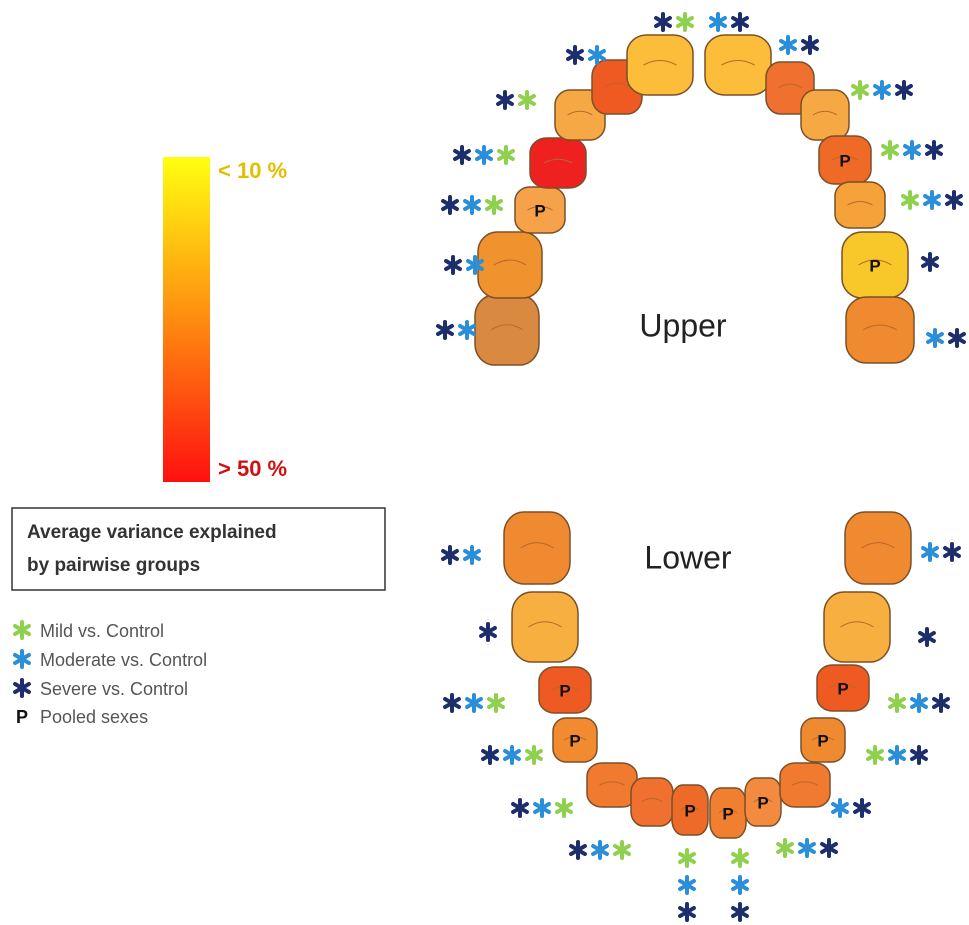  What do you see at coordinates (102, 631) in the screenshot?
I see `legend-label: Mild vs. Control` at bounding box center [102, 631].